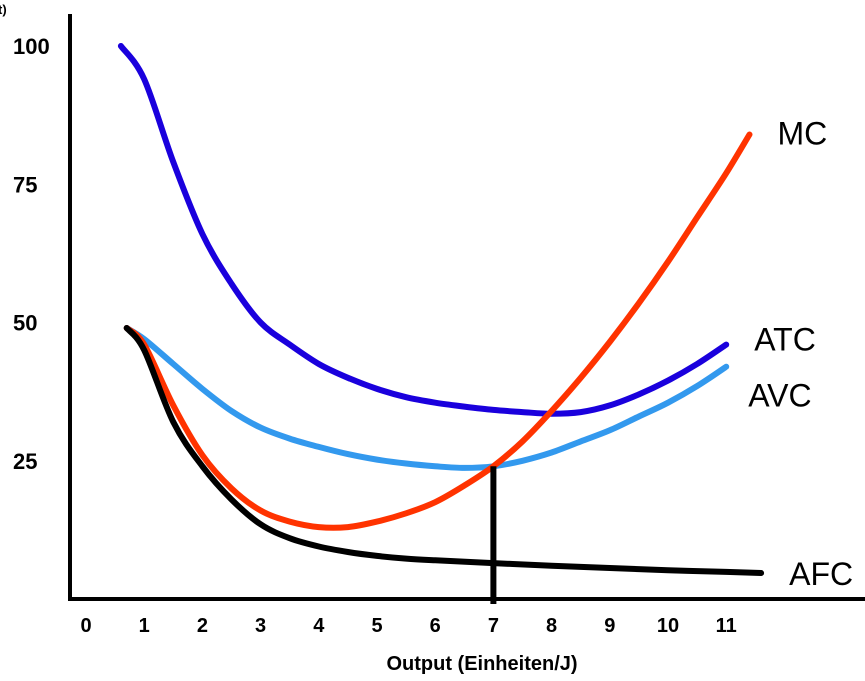 Image resolution: width=865 pixels, height=681 pixels. Describe the element at coordinates (376, 626) in the screenshot. I see `x-tick-label: 5` at that location.